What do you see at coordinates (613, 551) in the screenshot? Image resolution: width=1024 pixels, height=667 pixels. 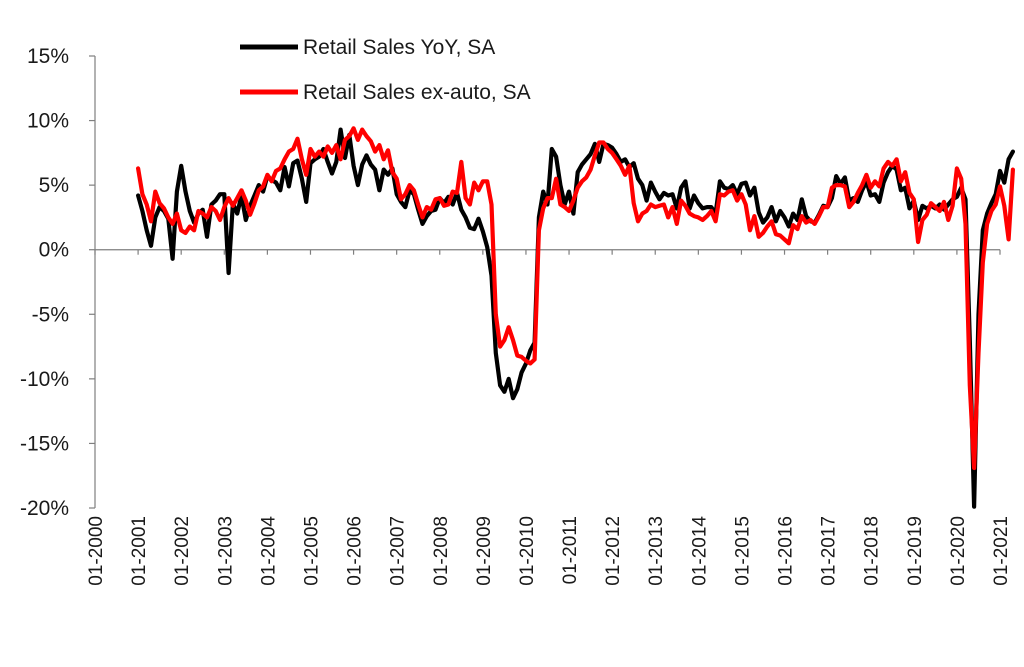 I see `x-tick-label: 01-2012` at bounding box center [613, 551].